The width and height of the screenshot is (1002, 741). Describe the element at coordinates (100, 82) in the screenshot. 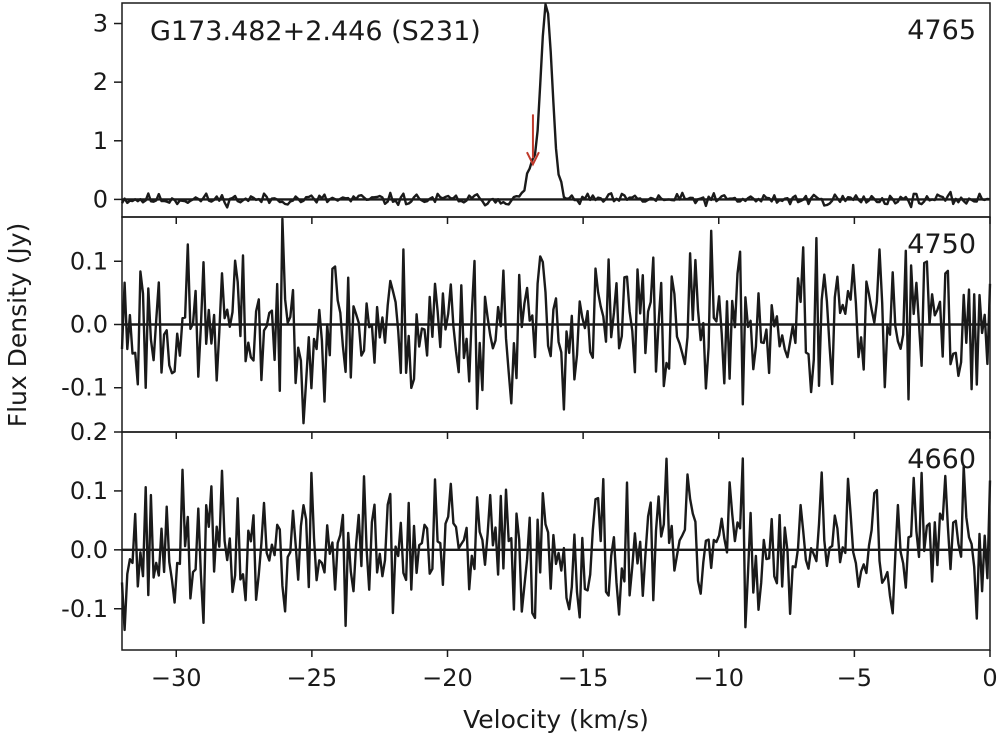

I see `y-tick-label-4765: 2` at that location.